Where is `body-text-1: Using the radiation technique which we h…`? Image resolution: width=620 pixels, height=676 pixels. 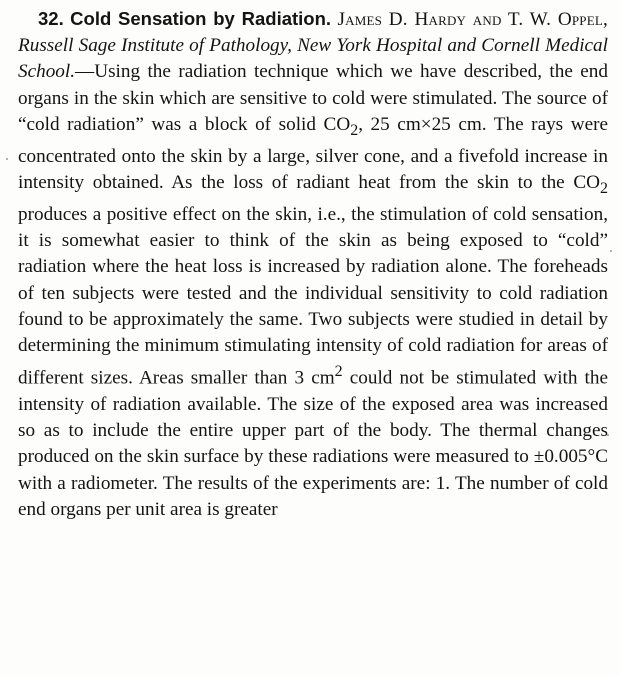 body-text-1: Using the radiation technique which we h… is located at coordinates (313, 98).